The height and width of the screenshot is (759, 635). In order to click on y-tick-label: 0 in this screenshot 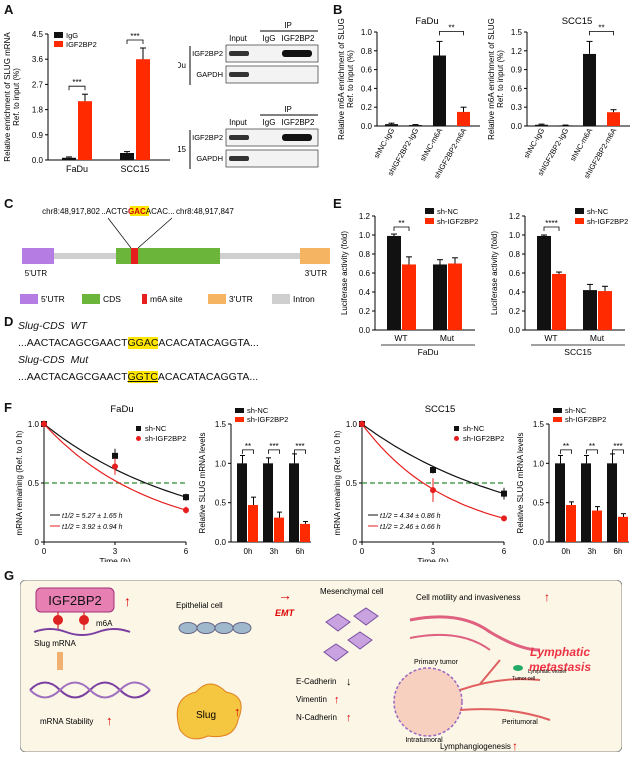, I will do `click(355, 542)`.